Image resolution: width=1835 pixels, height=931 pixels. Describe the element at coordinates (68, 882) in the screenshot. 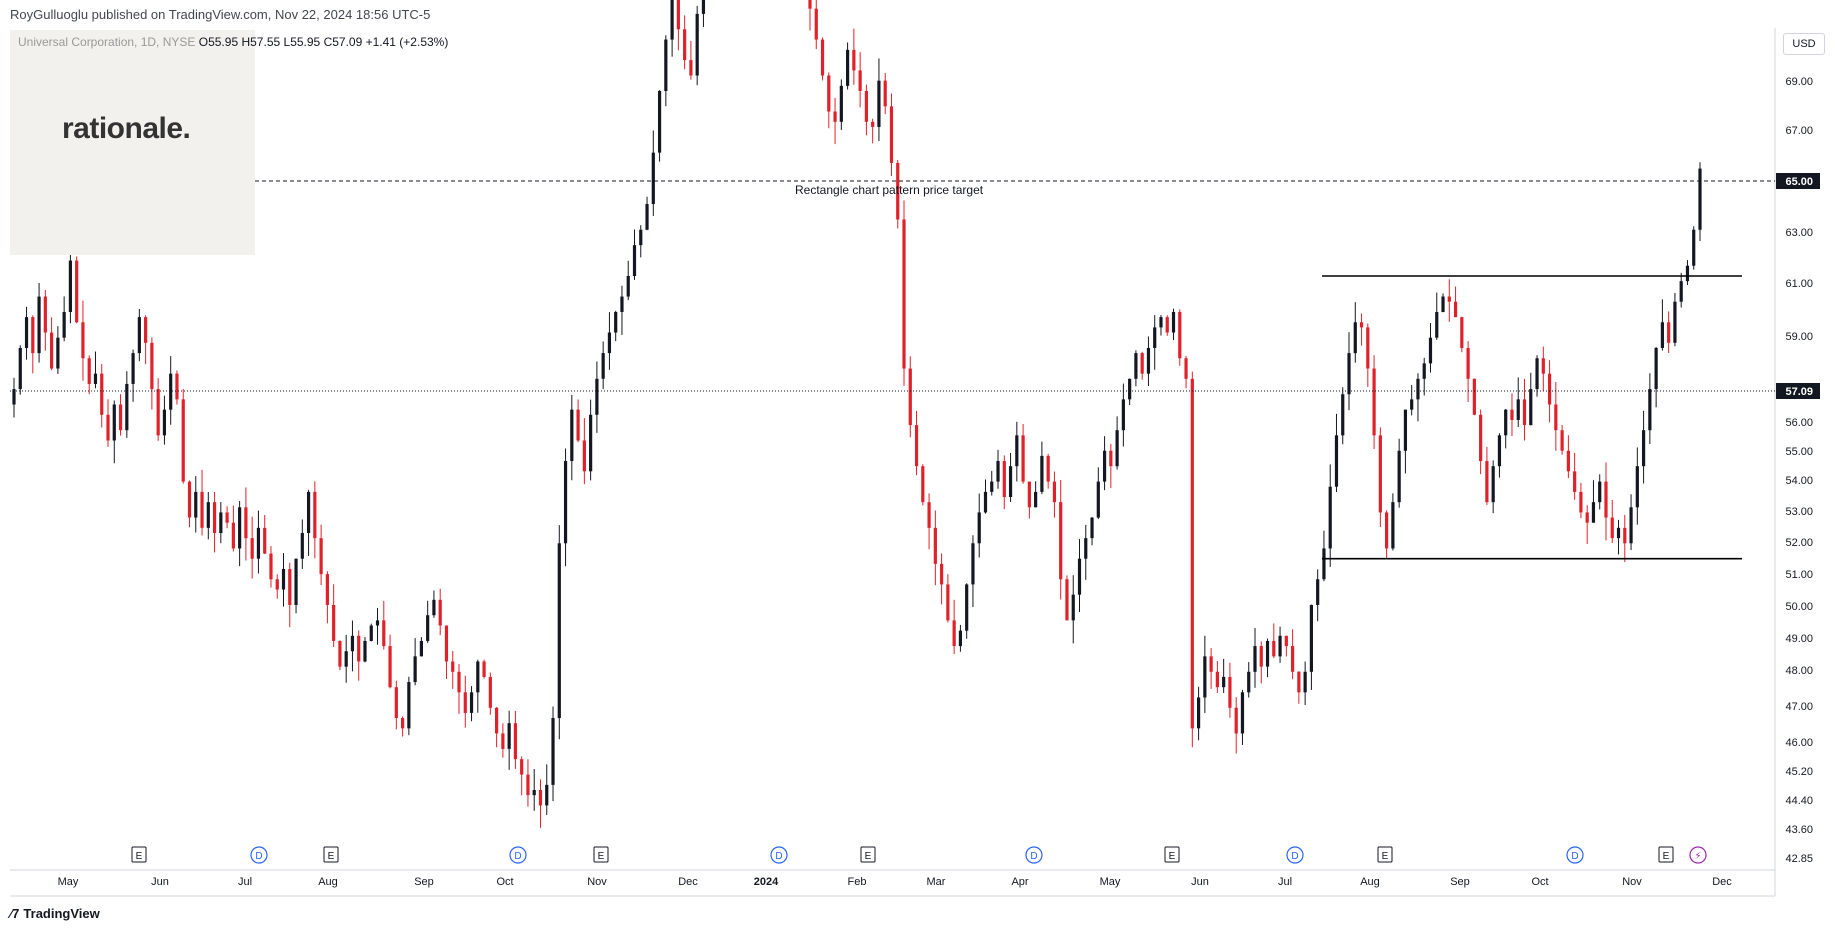

I see `x-tick-label: May` at that location.